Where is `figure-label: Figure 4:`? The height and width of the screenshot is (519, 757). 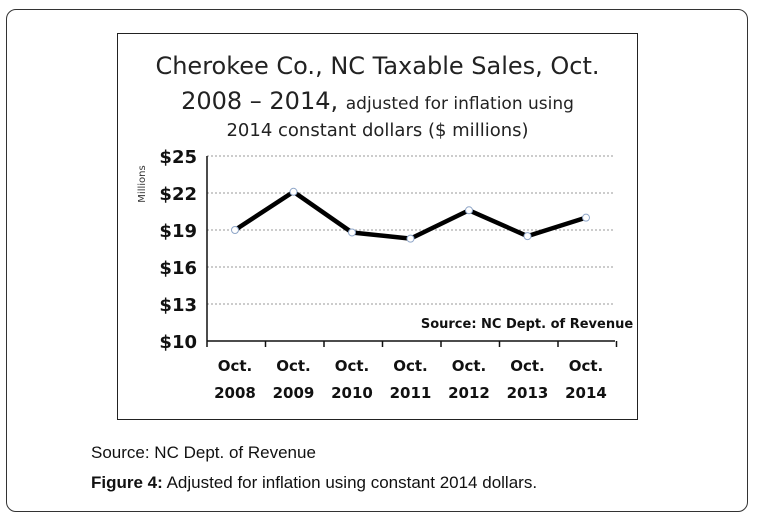 figure-label: Figure 4: is located at coordinates (127, 482).